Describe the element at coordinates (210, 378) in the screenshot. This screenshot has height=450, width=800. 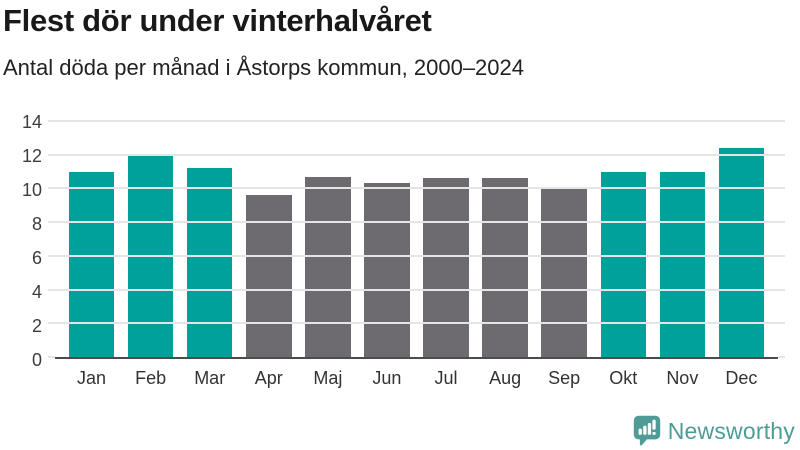
I see `x-axis-label-mar: Mar` at that location.